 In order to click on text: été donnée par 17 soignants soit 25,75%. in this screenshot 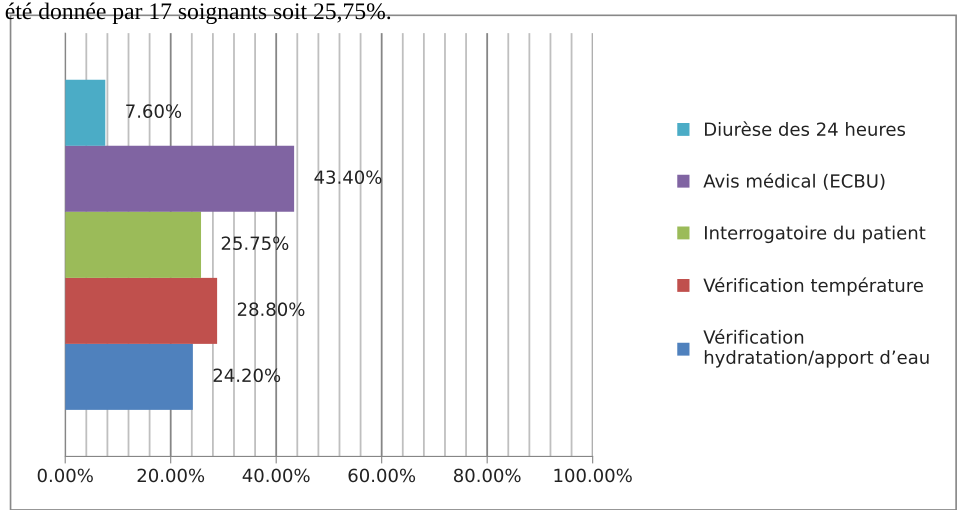, I will do `click(198, 13)`.